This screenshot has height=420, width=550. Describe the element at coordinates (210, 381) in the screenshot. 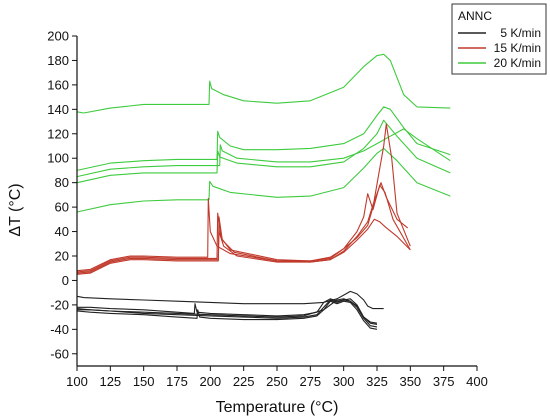

I see `x-tick-label: 200` at that location.